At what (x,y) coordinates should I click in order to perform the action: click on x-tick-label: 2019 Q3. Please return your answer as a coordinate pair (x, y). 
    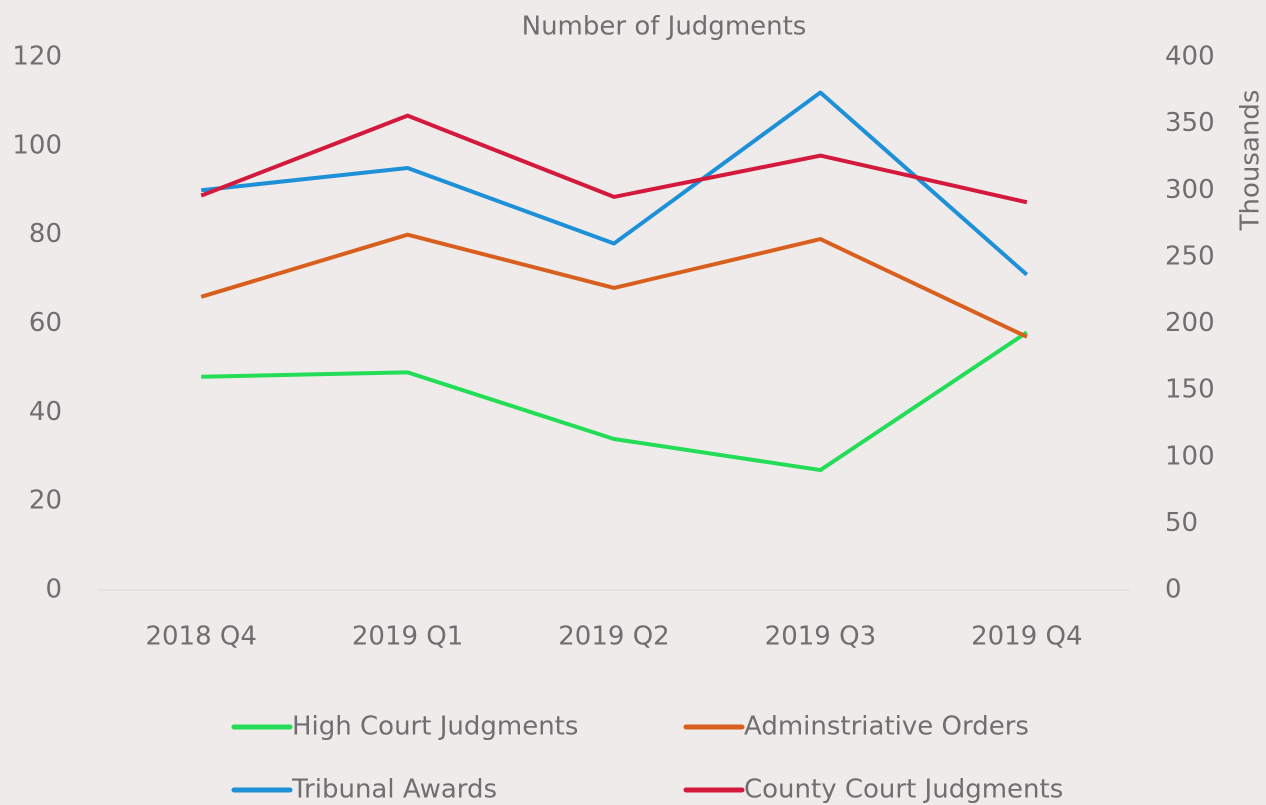
    Looking at the image, I should click on (820, 637).